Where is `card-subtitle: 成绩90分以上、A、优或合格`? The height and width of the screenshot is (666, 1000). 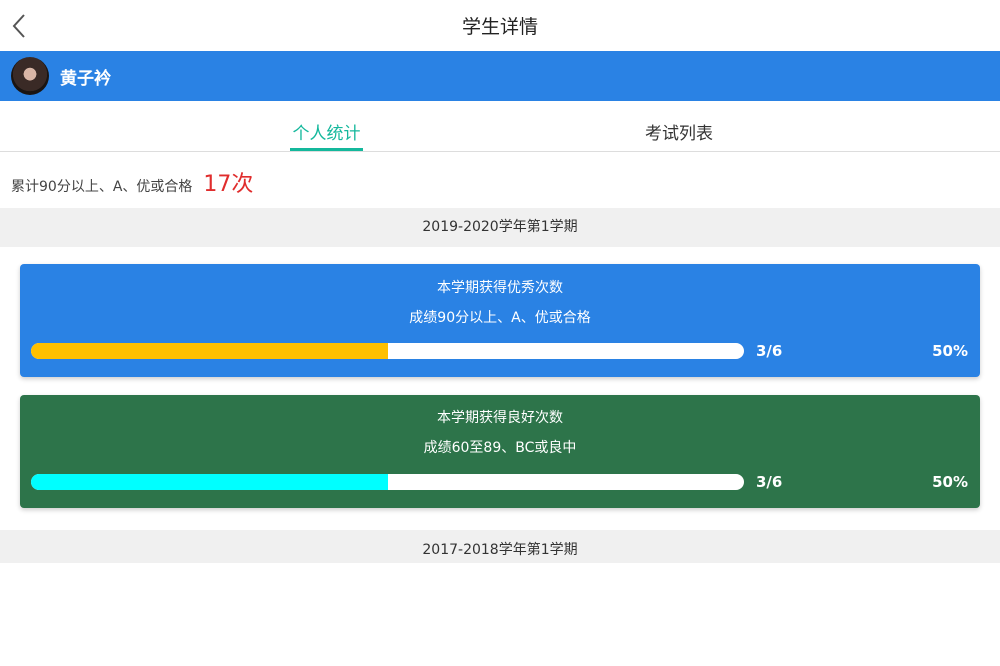 card-subtitle: 成绩90分以上、A、优或合格 is located at coordinates (500, 318).